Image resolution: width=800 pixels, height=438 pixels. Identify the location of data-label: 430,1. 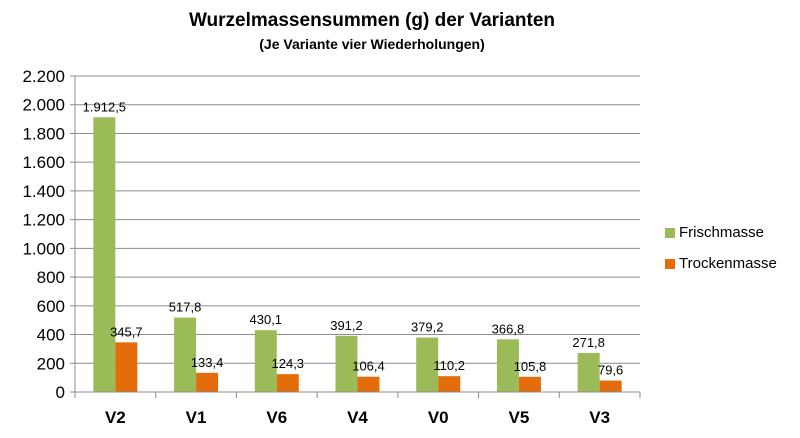
(266, 319).